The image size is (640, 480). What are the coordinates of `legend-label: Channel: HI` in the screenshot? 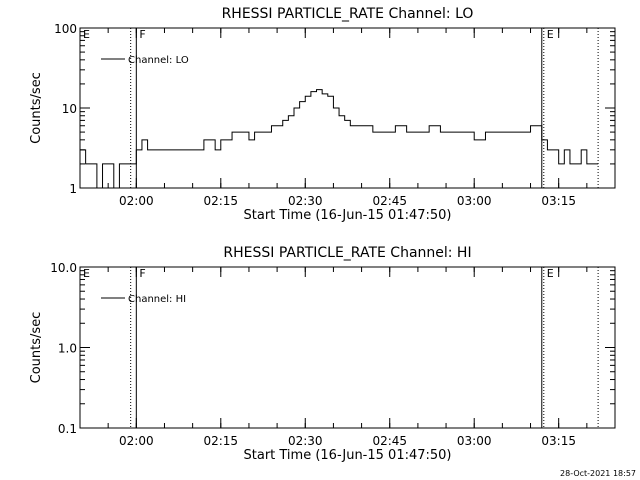 It's located at (157, 299).